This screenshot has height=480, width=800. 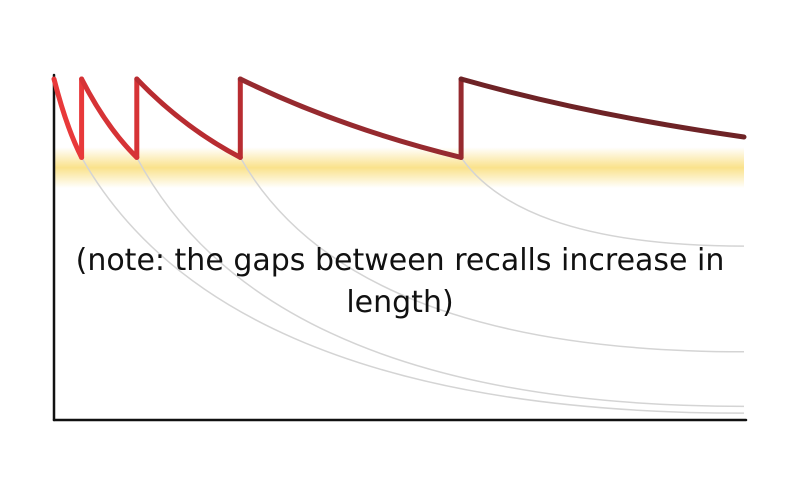 I want to click on annotation-line-2: length), so click(x=399, y=302).